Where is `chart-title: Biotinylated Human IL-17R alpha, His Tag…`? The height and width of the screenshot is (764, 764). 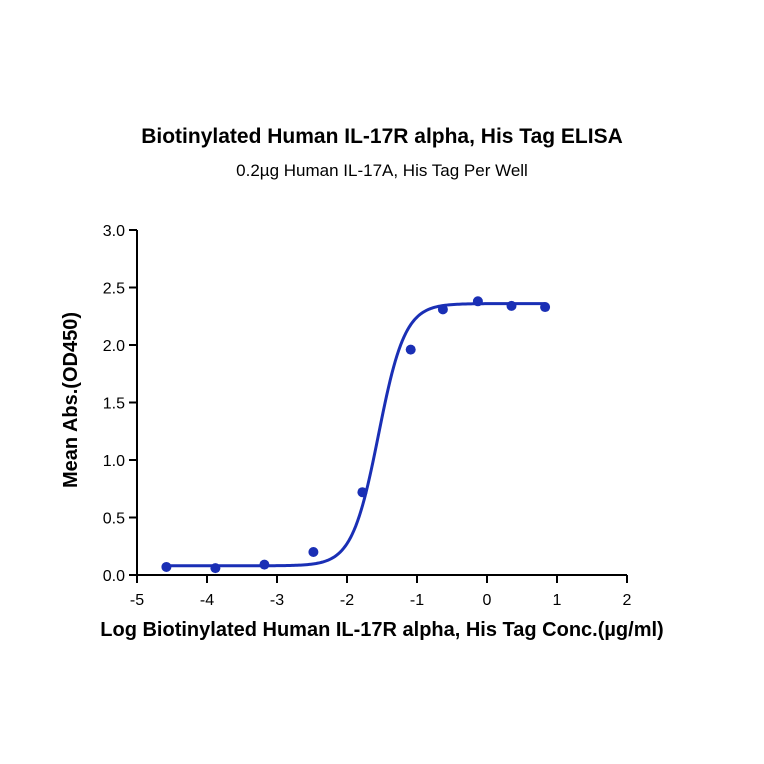
chart-title: Biotinylated Human IL-17R alpha, His Tag… is located at coordinates (382, 136).